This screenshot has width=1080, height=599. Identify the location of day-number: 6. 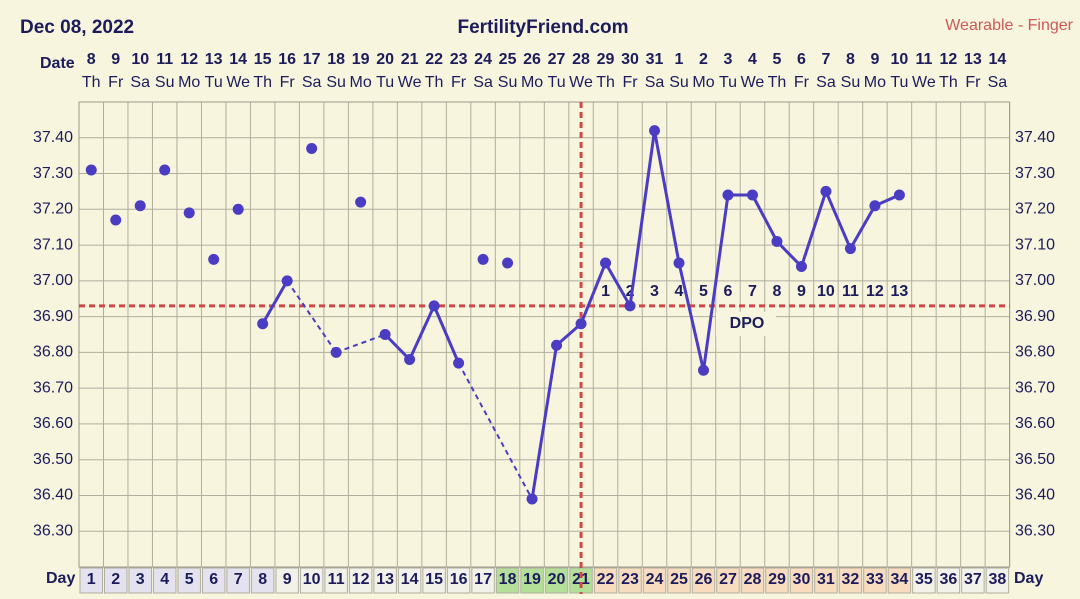
(213, 579).